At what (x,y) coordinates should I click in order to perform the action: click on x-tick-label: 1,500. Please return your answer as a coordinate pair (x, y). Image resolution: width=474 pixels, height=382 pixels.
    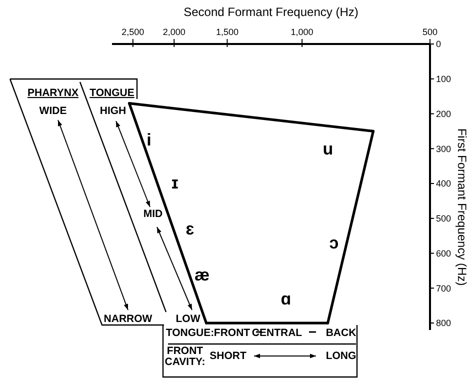
    Looking at the image, I should click on (227, 32).